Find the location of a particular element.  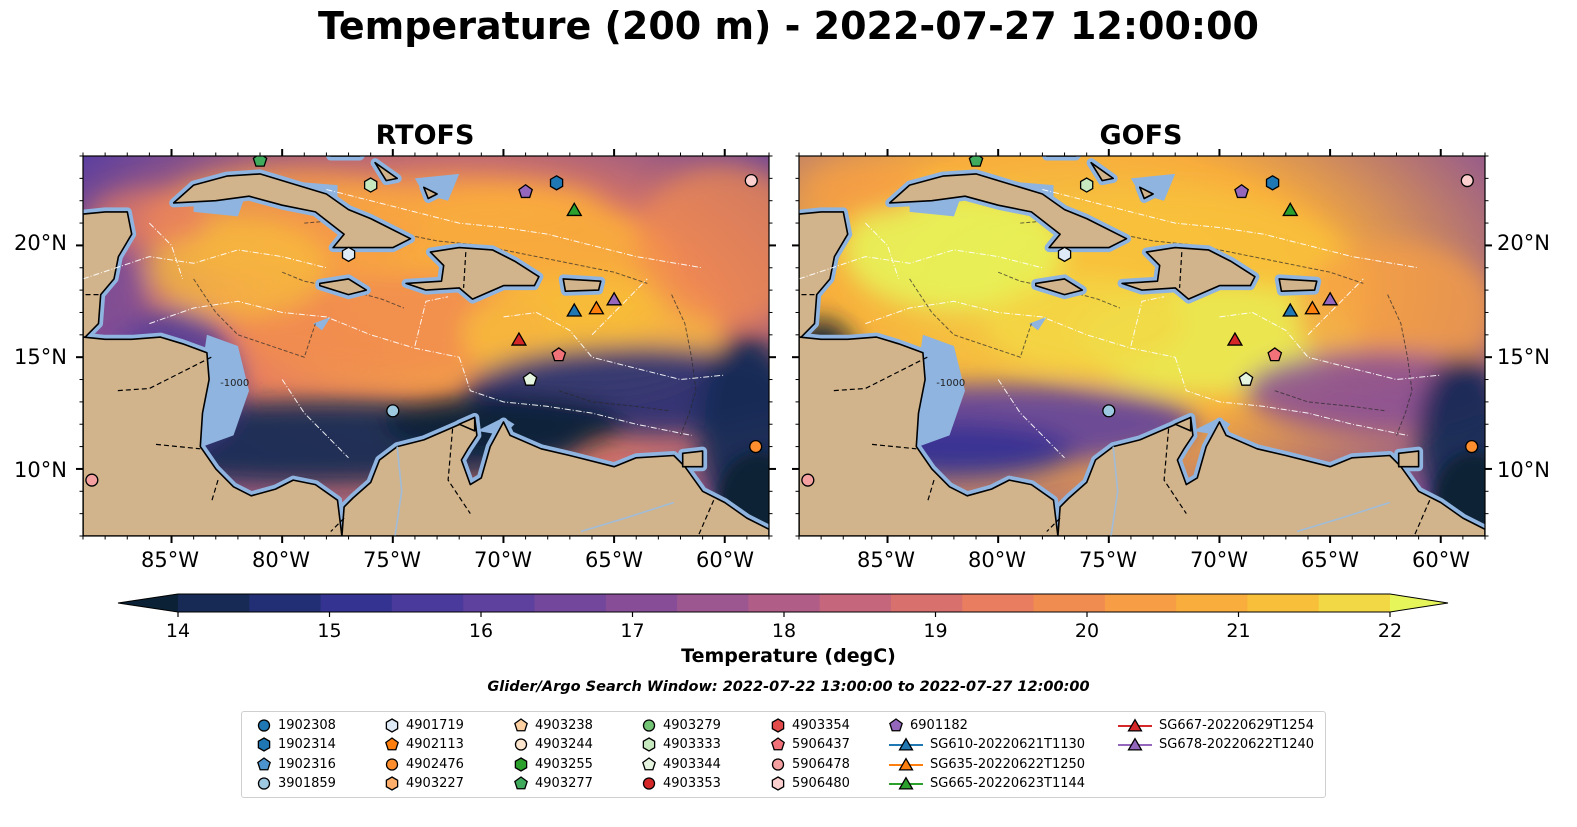

legend-label: 4903333 is located at coordinates (692, 744).